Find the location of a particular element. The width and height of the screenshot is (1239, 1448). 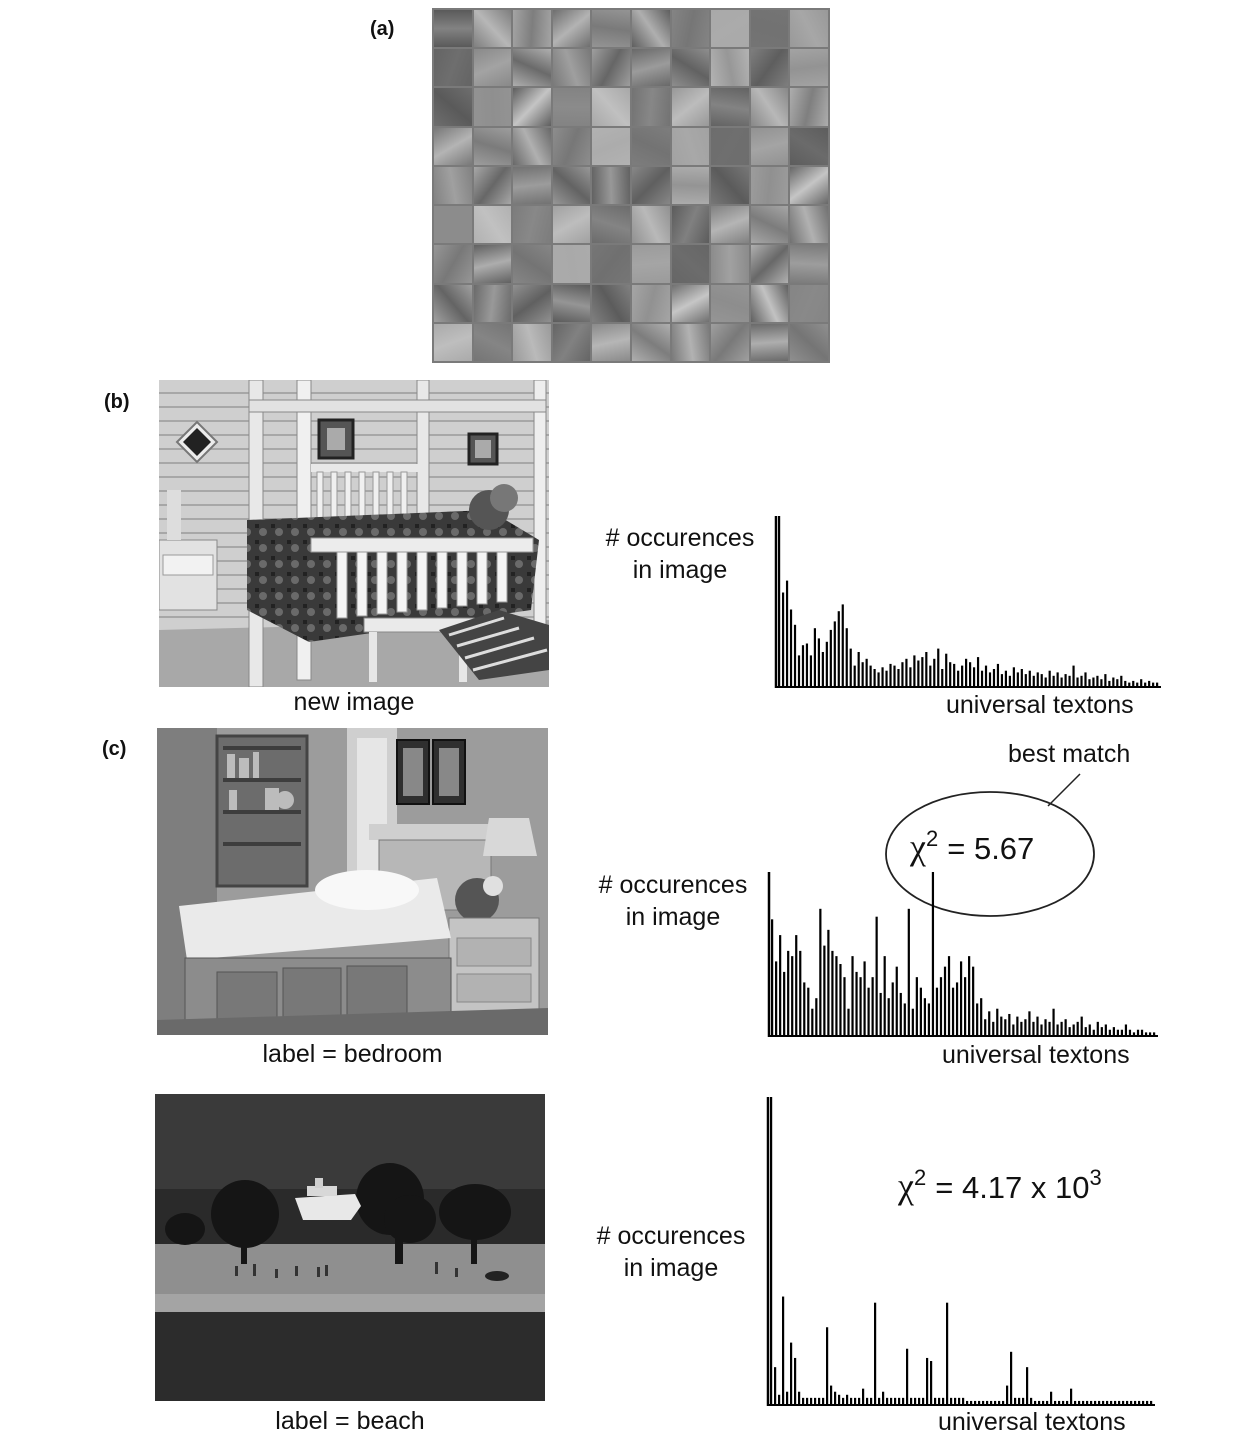

chi-square-beach: χ2 = 4.17 x 103 is located at coordinates (1000, 1186).